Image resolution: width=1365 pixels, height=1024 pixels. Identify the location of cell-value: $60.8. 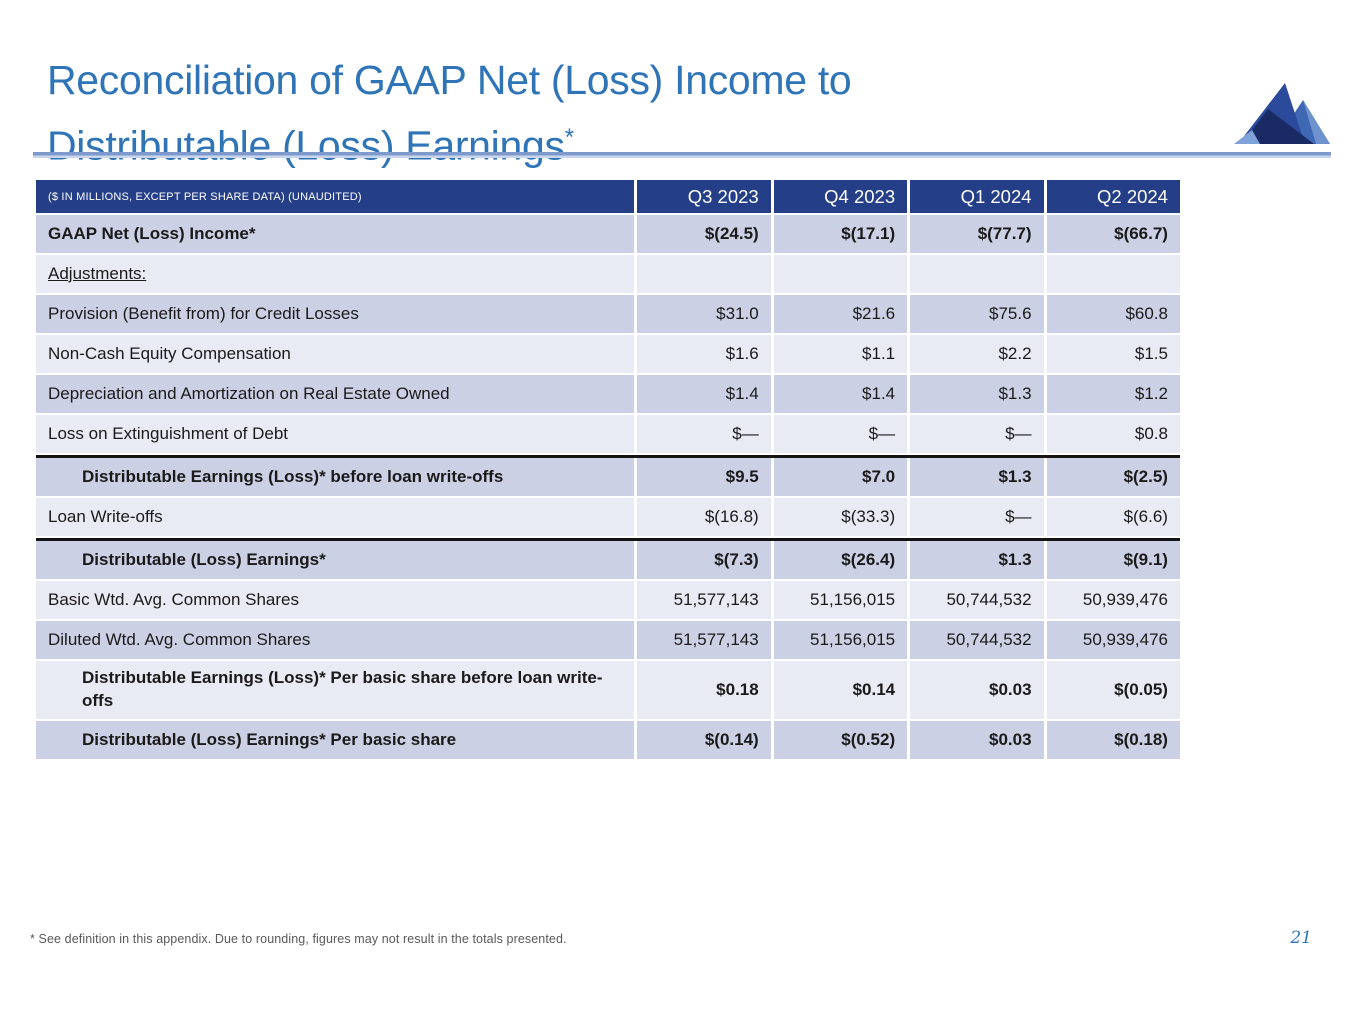
(1113, 314).